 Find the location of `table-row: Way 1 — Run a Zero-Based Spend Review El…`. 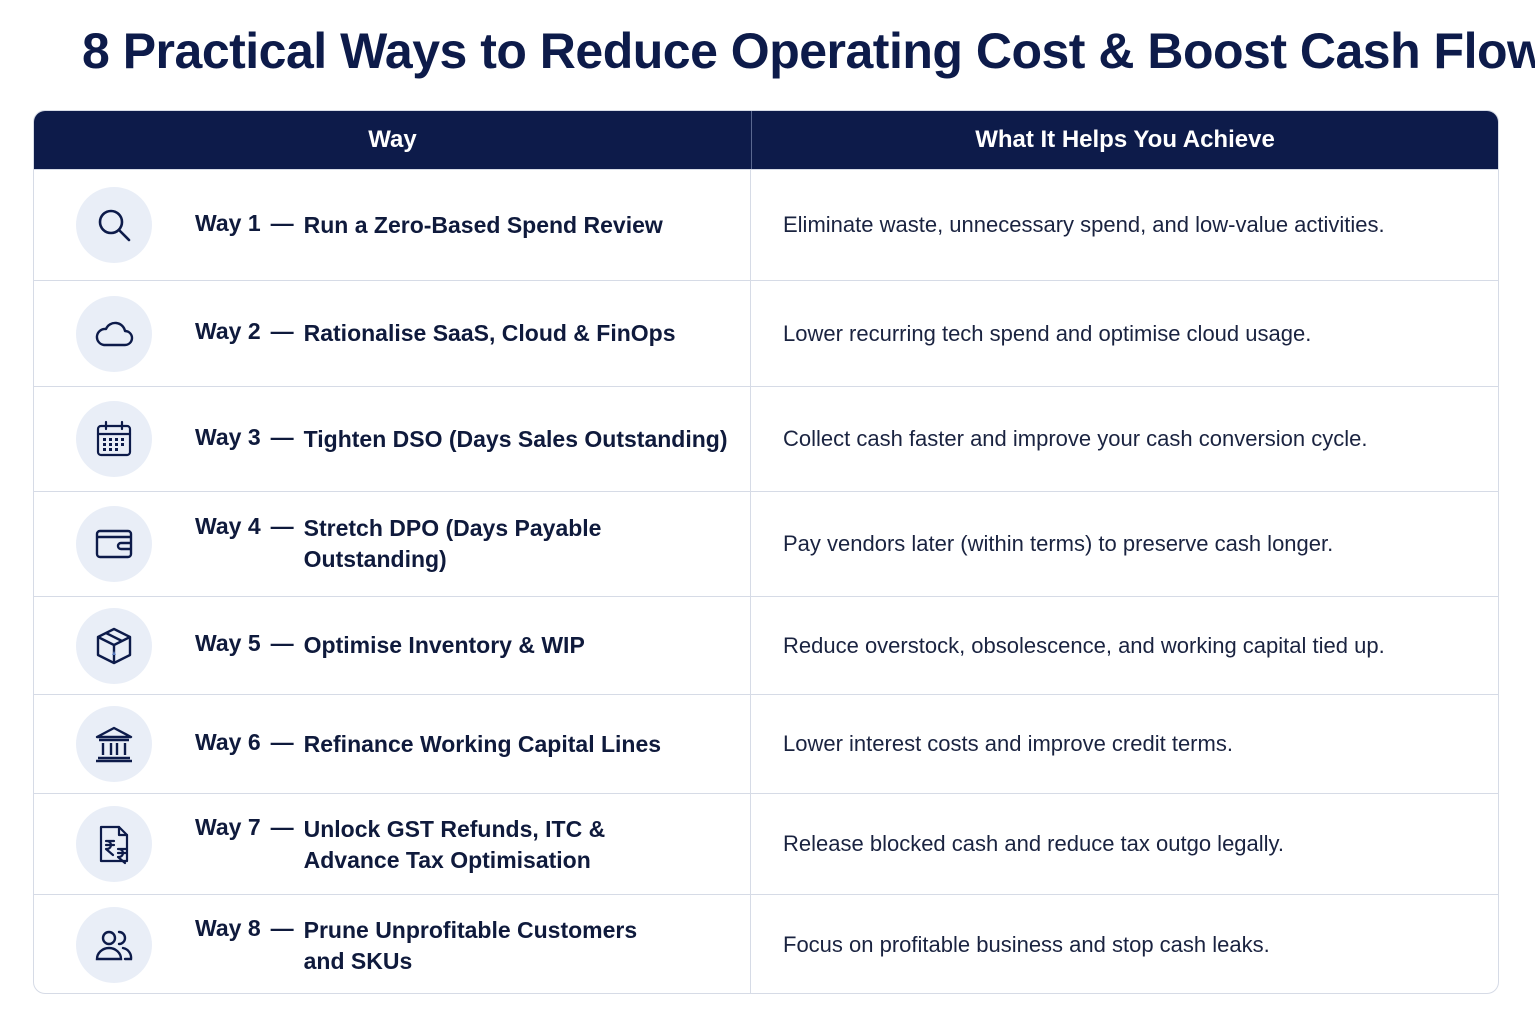

table-row: Way 1 — Run a Zero-Based Spend Review El… is located at coordinates (766, 224).